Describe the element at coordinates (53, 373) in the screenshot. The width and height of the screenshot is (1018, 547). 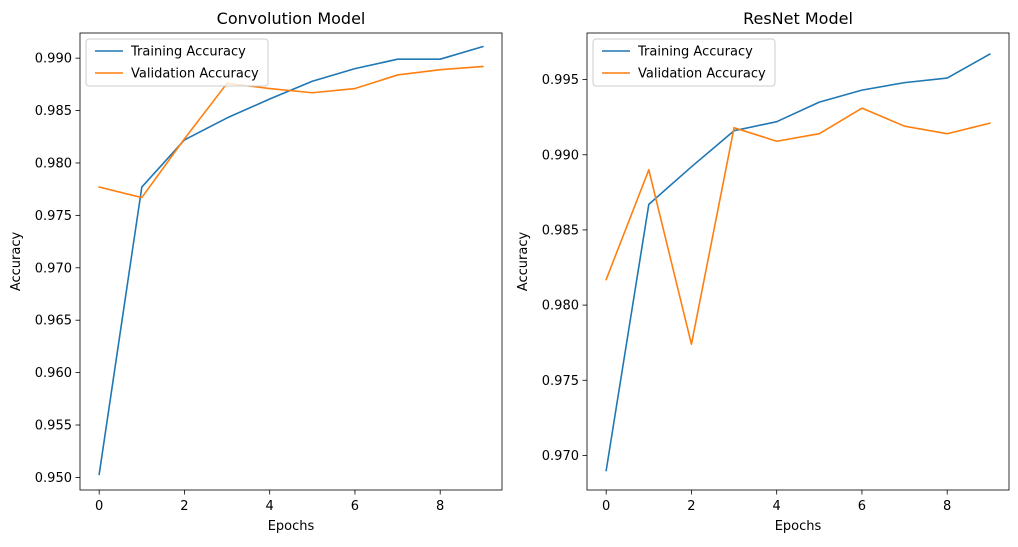
I see `y-tick-label: 0.960` at that location.